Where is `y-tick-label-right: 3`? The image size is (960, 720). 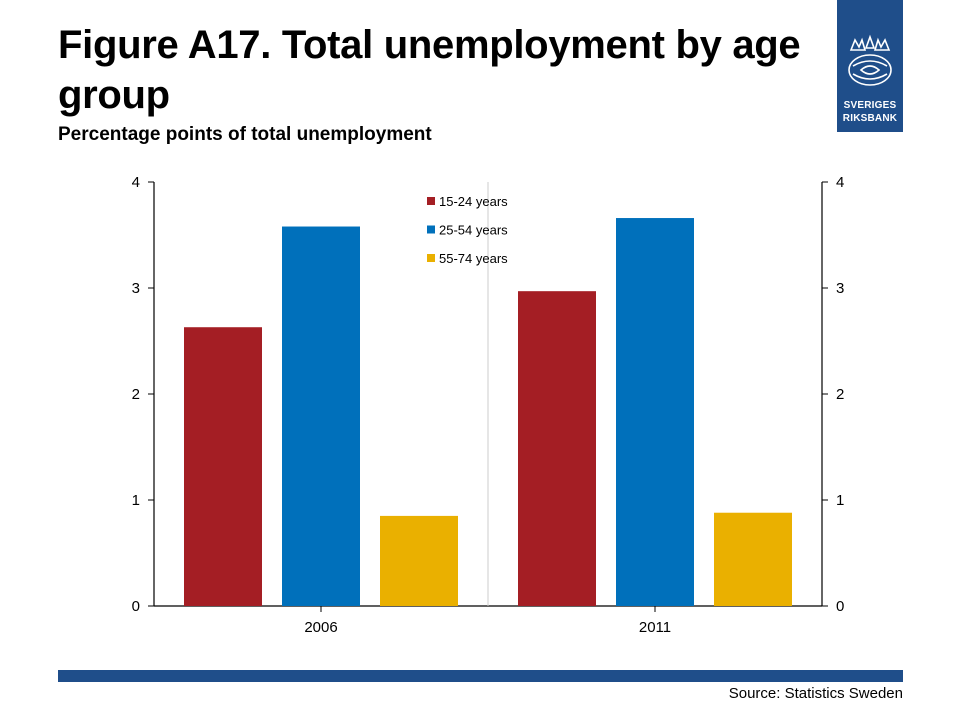
y-tick-label-right: 3 is located at coordinates (840, 288).